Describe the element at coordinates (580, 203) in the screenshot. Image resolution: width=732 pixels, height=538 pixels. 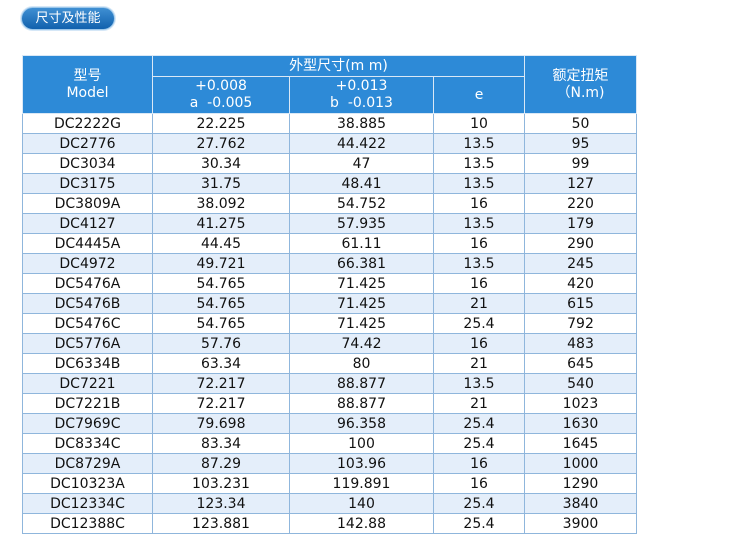
I see `value-cell: 220` at that location.